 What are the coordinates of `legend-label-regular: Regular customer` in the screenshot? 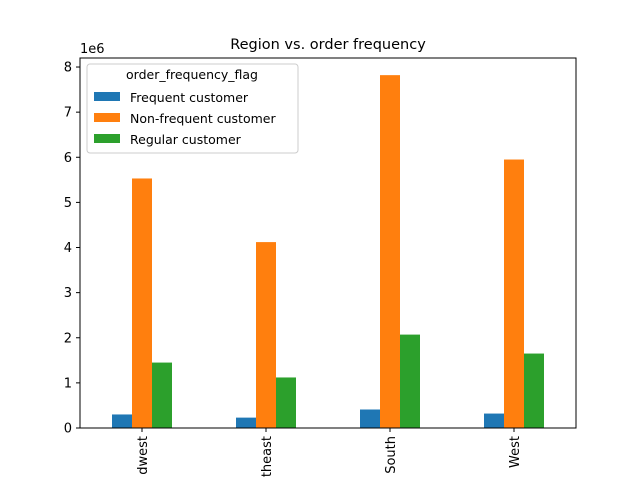 It's located at (186, 139).